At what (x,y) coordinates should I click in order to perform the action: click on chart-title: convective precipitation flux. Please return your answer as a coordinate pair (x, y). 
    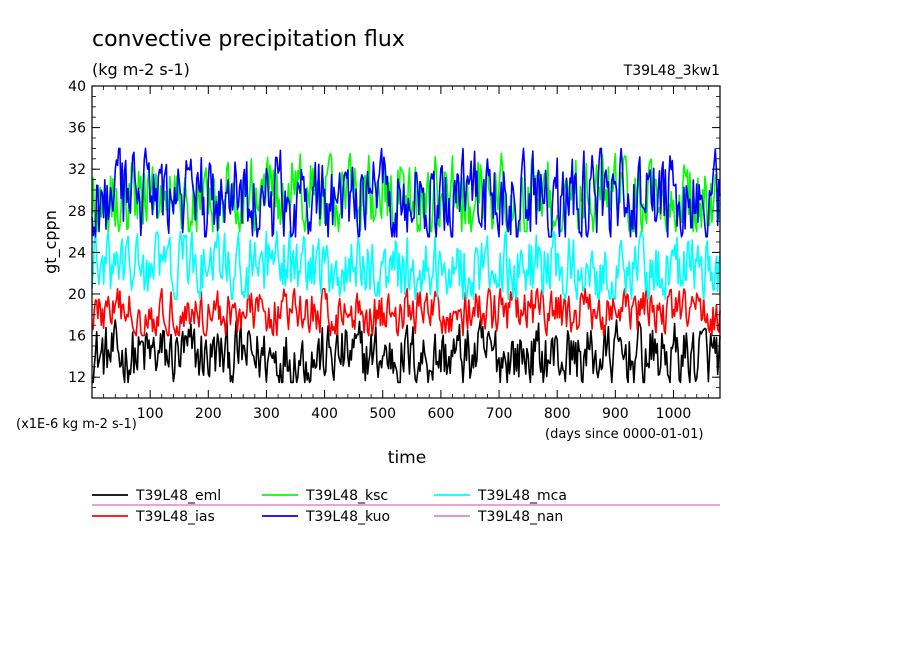
    Looking at the image, I should click on (248, 39).